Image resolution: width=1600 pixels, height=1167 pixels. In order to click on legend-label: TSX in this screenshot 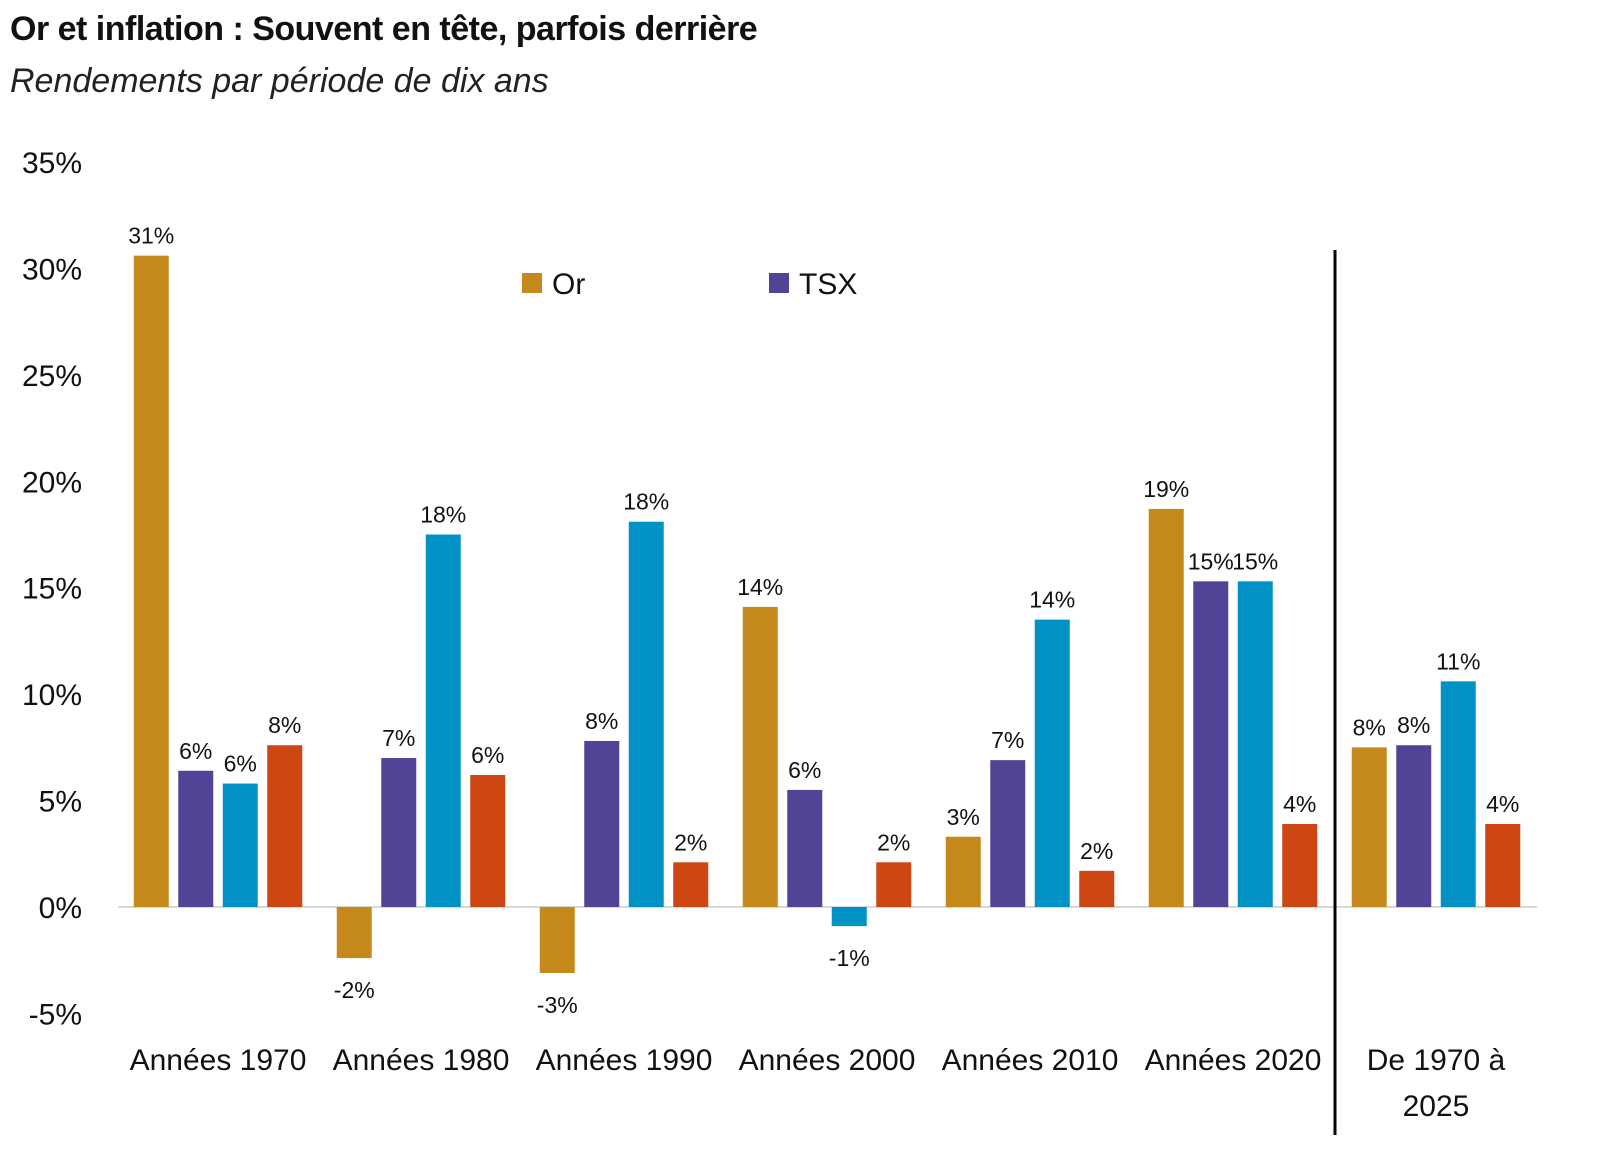, I will do `click(828, 284)`.